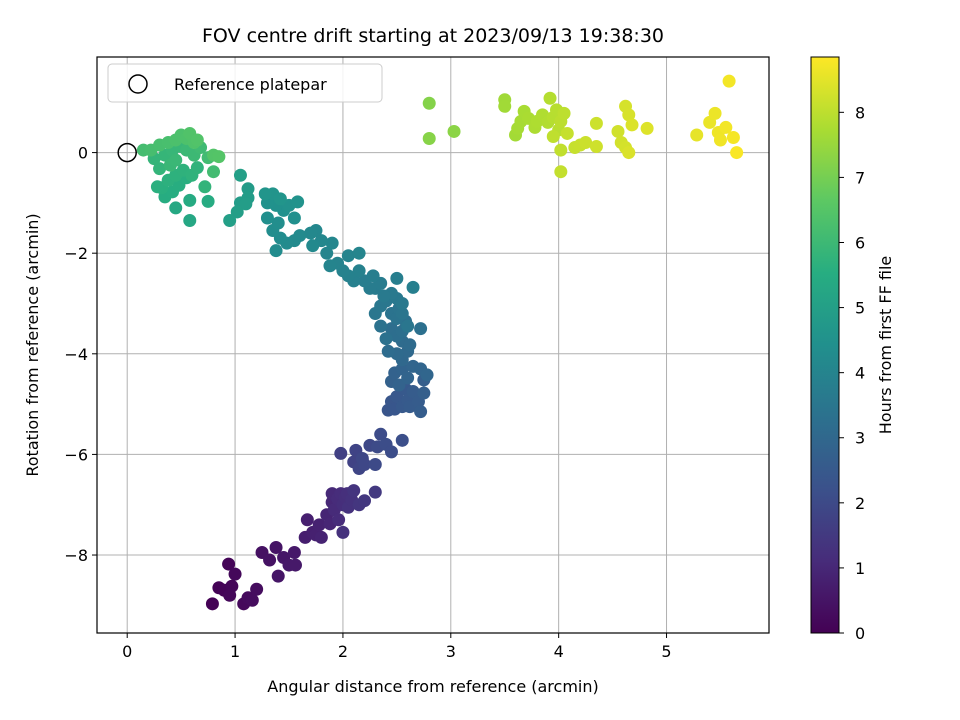  I want to click on y-axis-label: Rotation from reference (arcmin), so click(32, 344).